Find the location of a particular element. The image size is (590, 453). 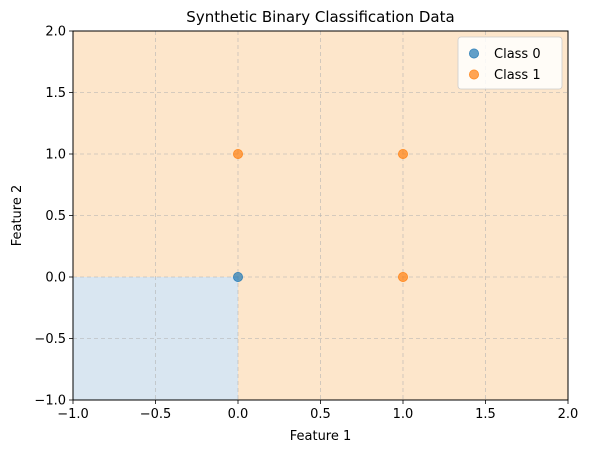

x-tick-label: 0.5 is located at coordinates (320, 414).